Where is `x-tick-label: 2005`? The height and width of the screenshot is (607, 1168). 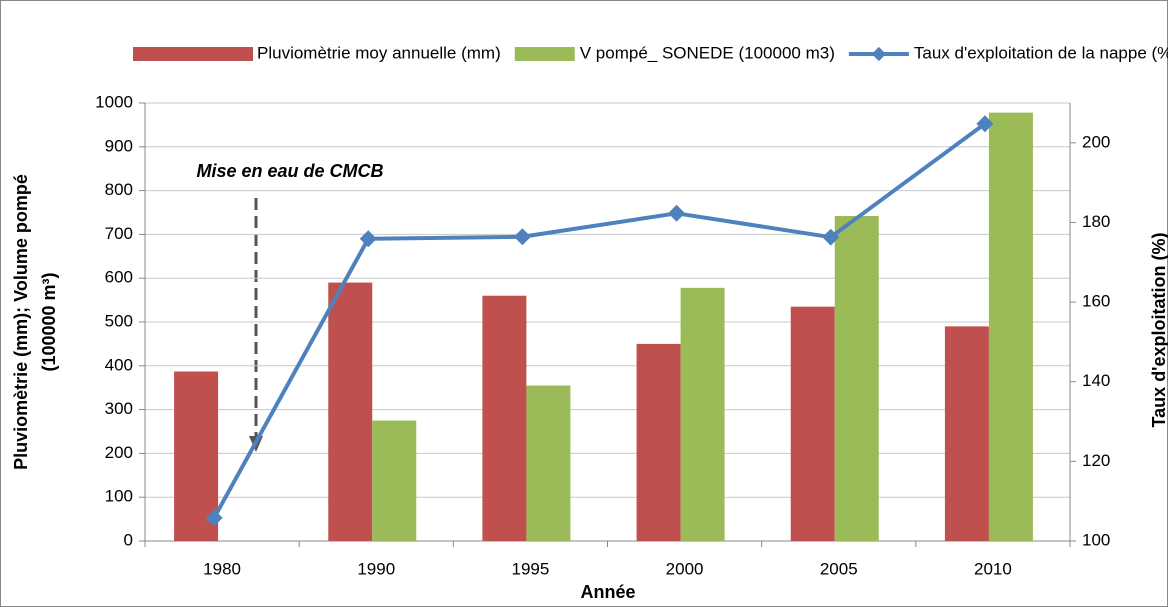
x-tick-label: 2005 is located at coordinates (839, 568).